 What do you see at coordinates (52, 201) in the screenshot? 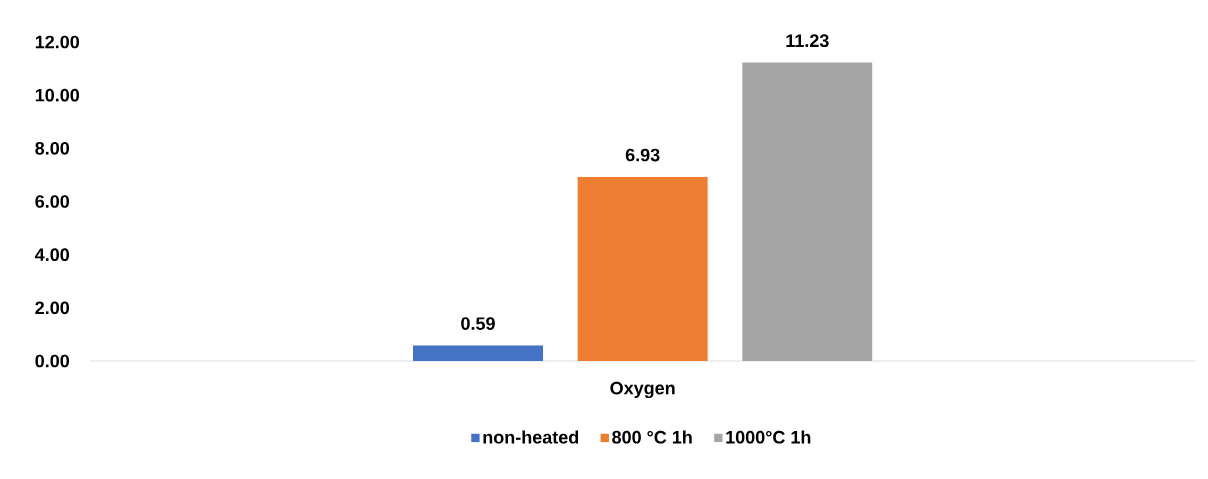
I see `y-tick-label: 6.00` at bounding box center [52, 201].